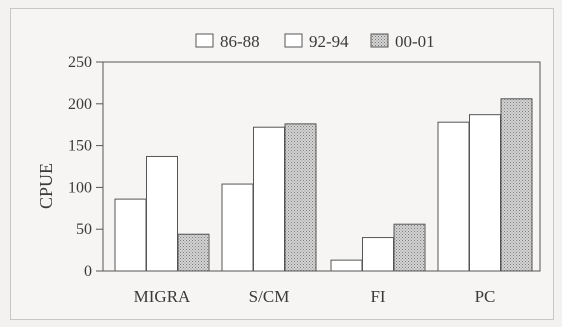  What do you see at coordinates (85, 167) in the screenshot?
I see `y-ticks: 0 50 100 150 200 250` at bounding box center [85, 167].